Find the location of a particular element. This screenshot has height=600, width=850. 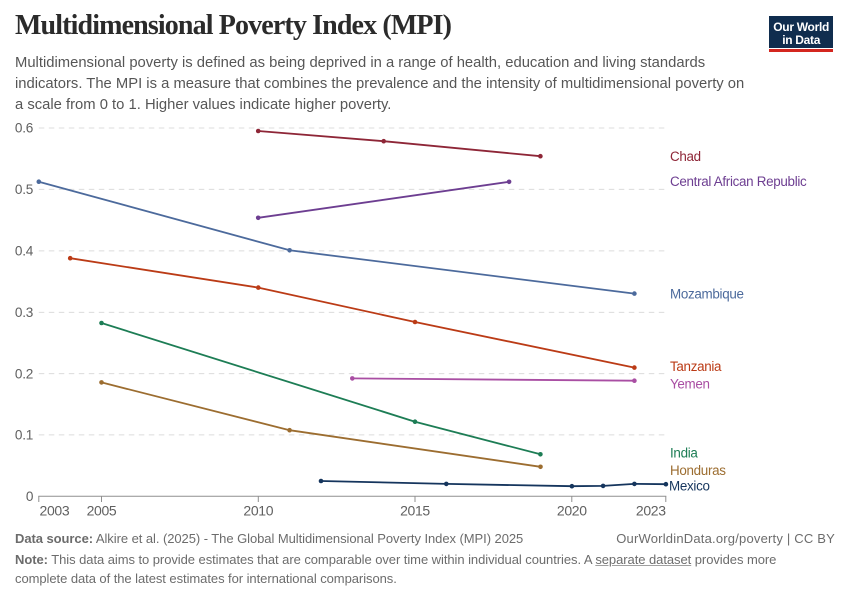

svg-text: 0 is located at coordinates (30, 496).